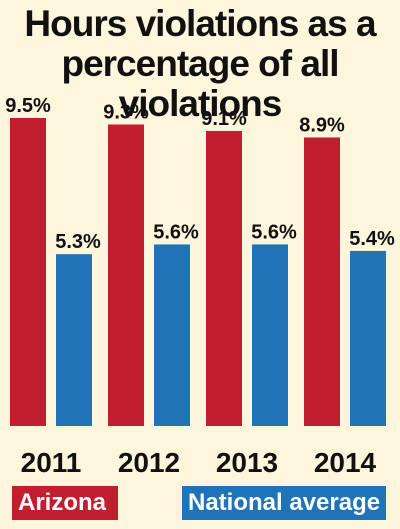 The height and width of the screenshot is (529, 400). Describe the element at coordinates (126, 112) in the screenshot. I see `data-label-arizona-2012: 9.3%` at that location.